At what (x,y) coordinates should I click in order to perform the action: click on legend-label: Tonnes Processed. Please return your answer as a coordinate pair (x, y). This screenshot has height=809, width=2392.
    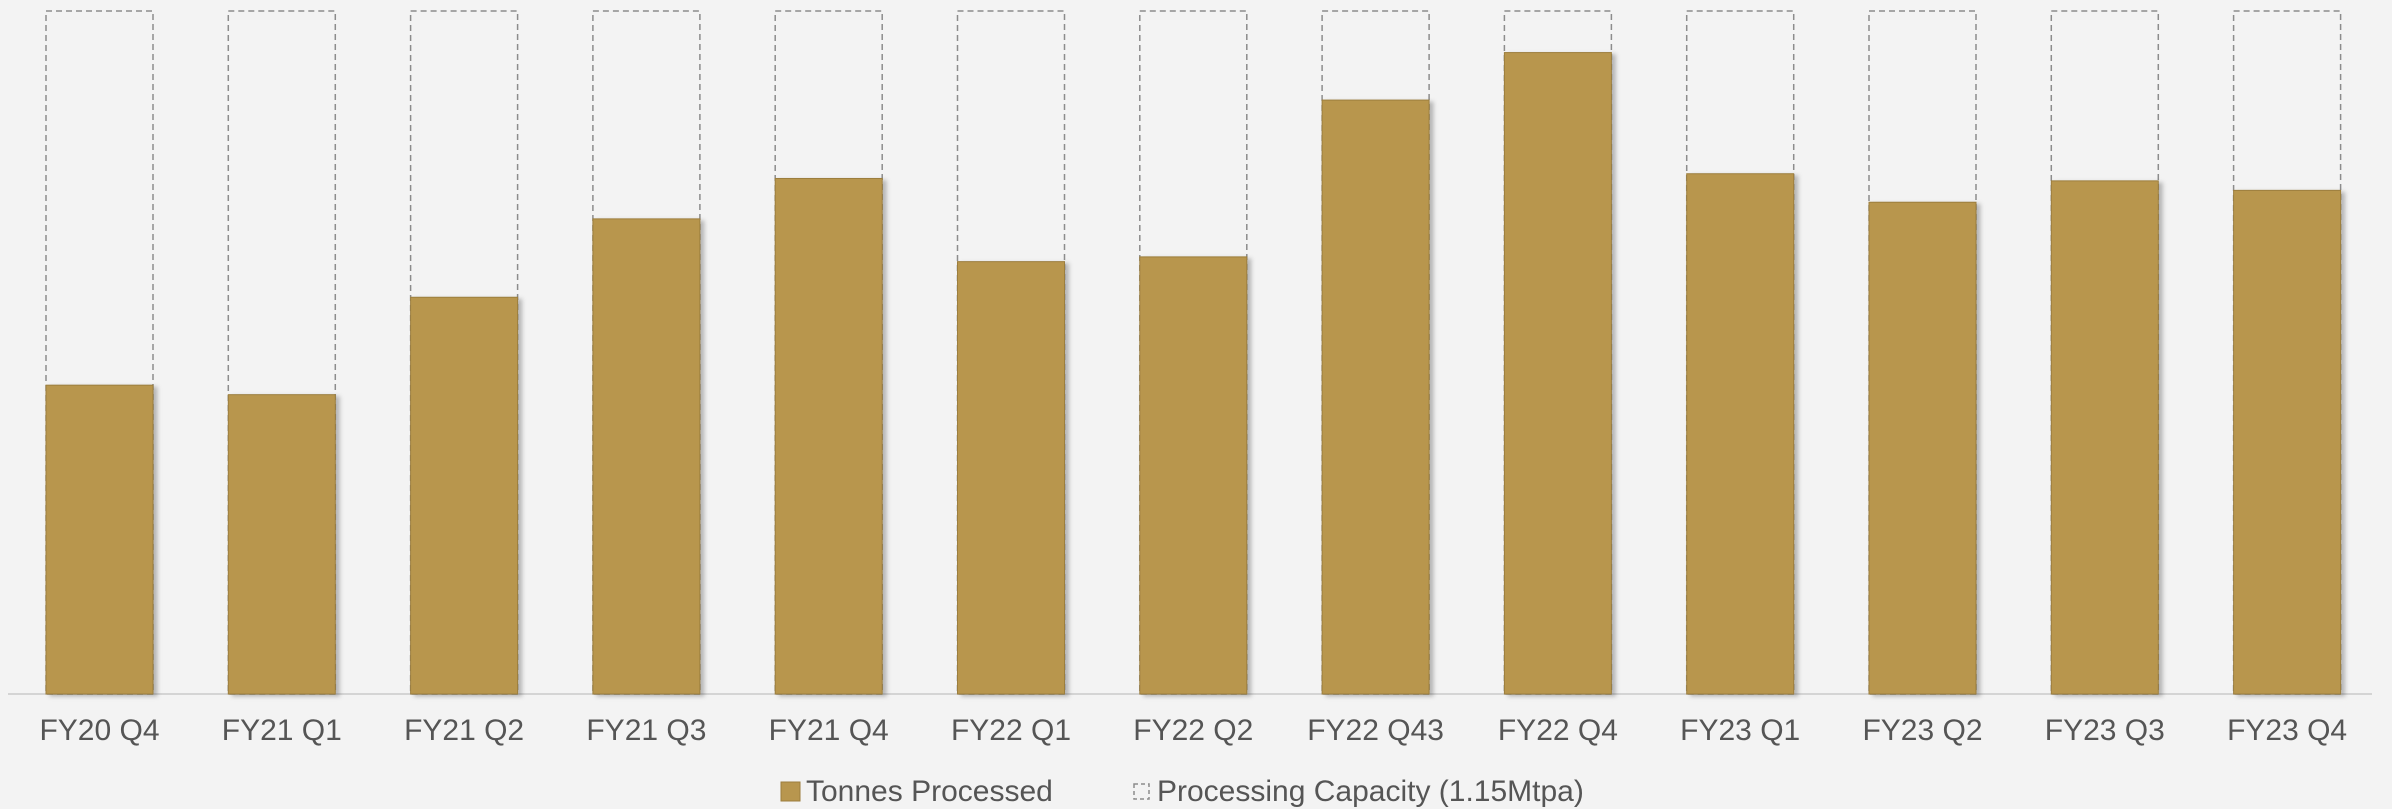
    Looking at the image, I should click on (929, 791).